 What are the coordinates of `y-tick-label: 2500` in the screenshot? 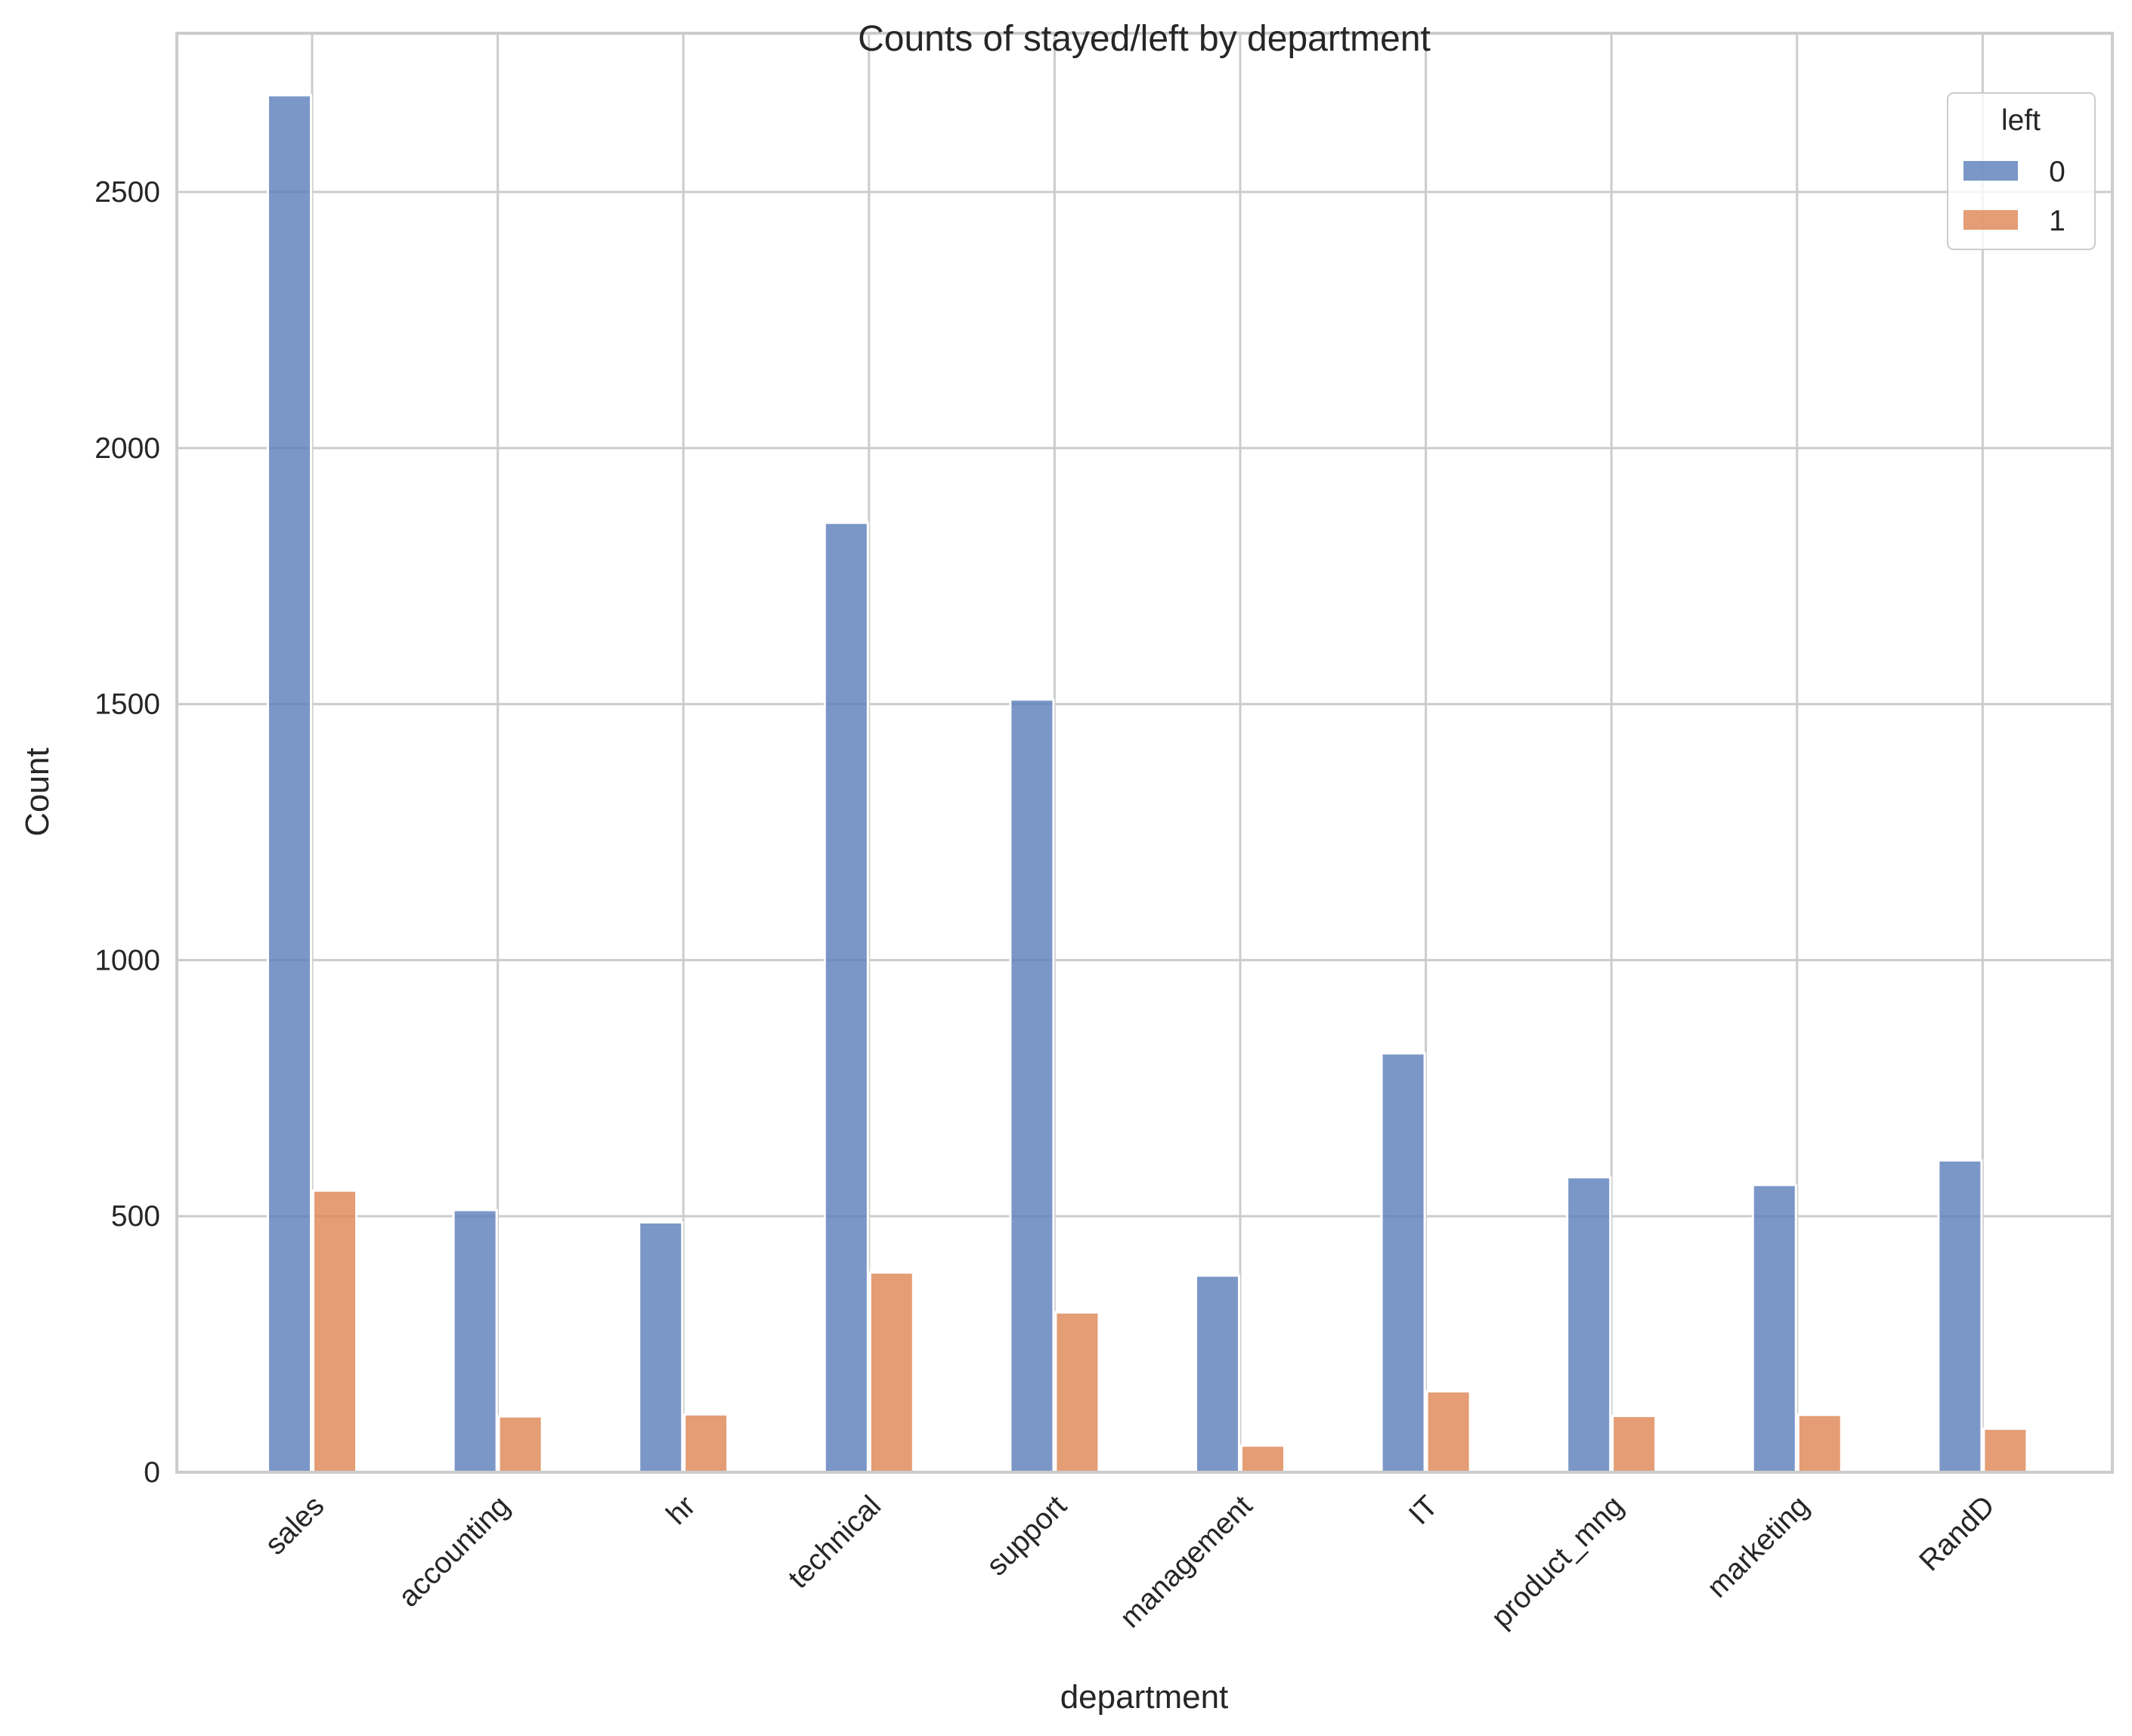 It's located at (127, 192).